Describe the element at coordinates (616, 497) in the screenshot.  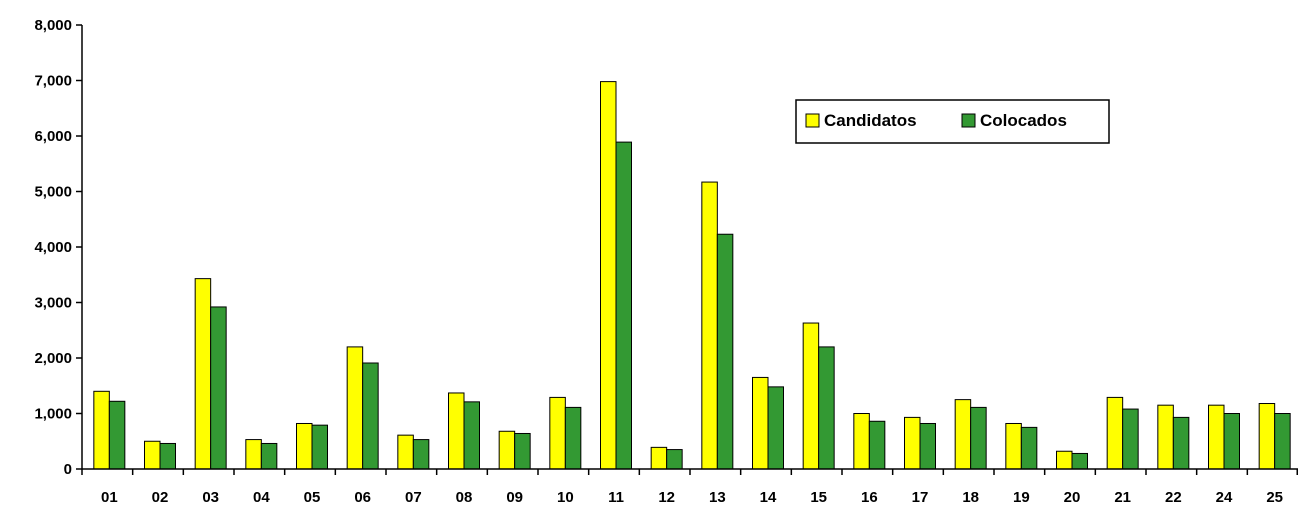
I see `x-tick-label: 11` at that location.